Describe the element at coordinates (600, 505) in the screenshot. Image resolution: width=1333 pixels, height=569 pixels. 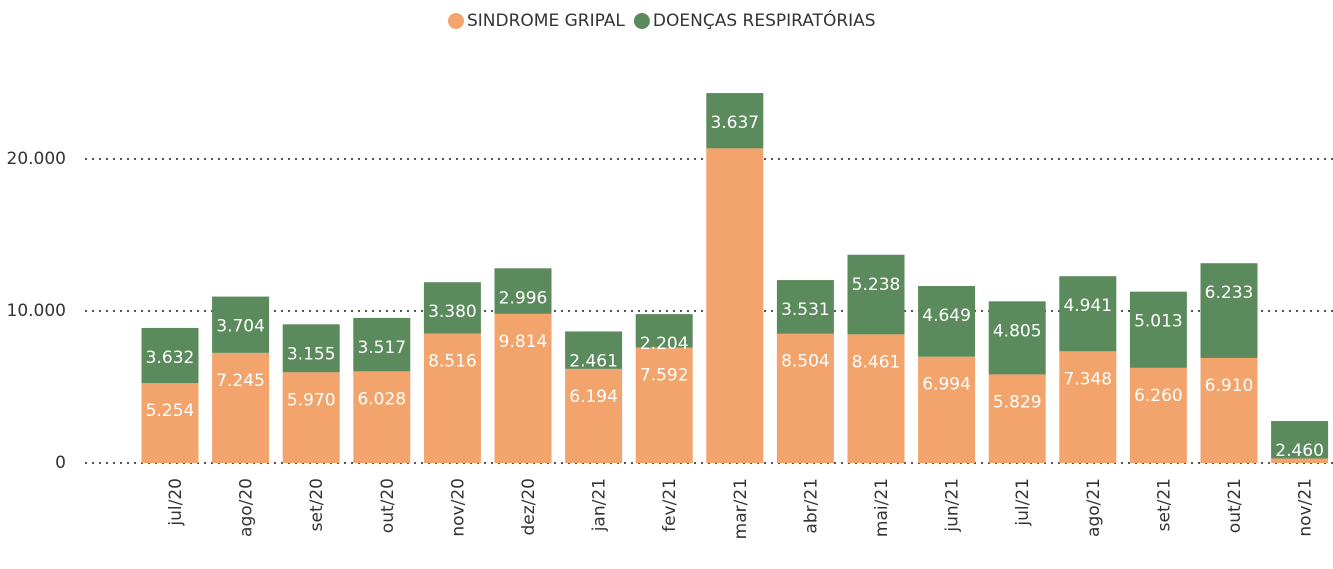
I see `x-tick-label: jan/21` at that location.